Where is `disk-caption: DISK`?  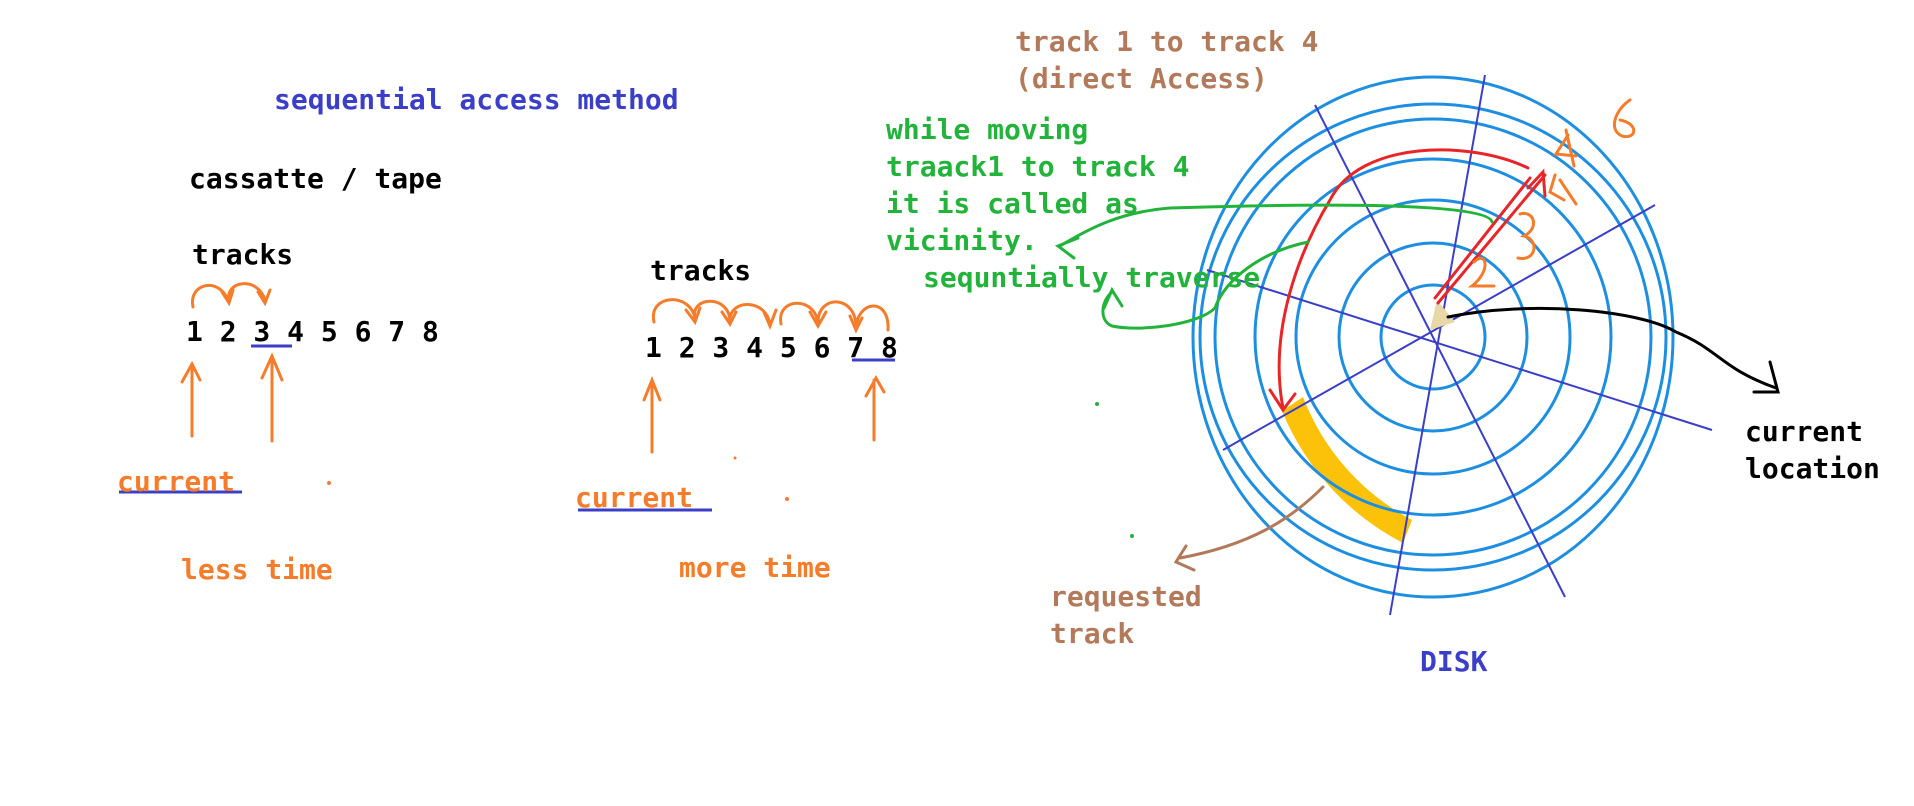
disk-caption: DISK is located at coordinates (1454, 661).